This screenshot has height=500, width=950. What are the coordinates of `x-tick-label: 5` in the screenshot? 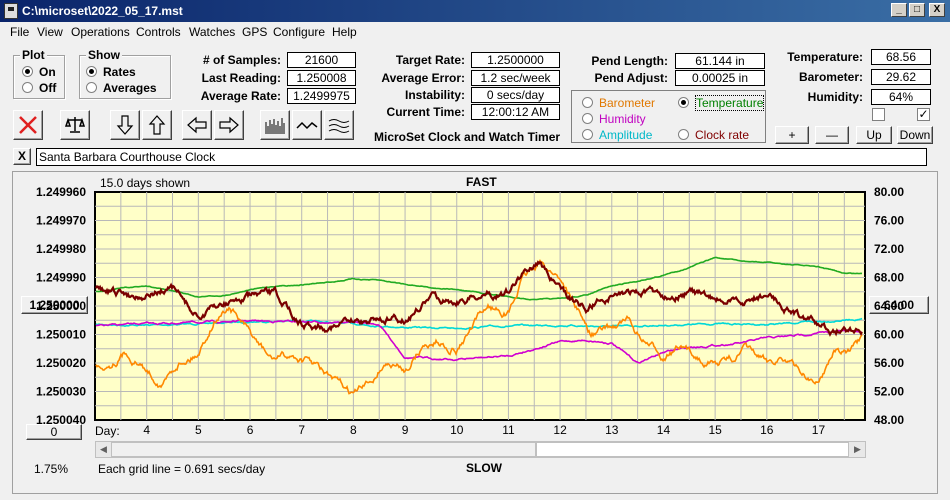 It's located at (198, 430).